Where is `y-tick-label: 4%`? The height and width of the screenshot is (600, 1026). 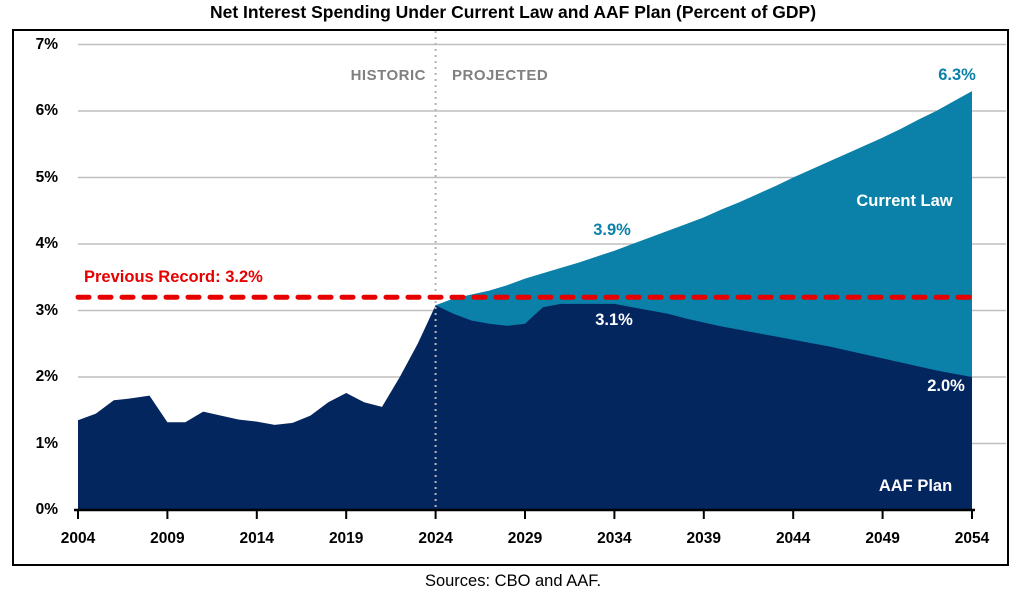 y-tick-label: 4% is located at coordinates (46, 243).